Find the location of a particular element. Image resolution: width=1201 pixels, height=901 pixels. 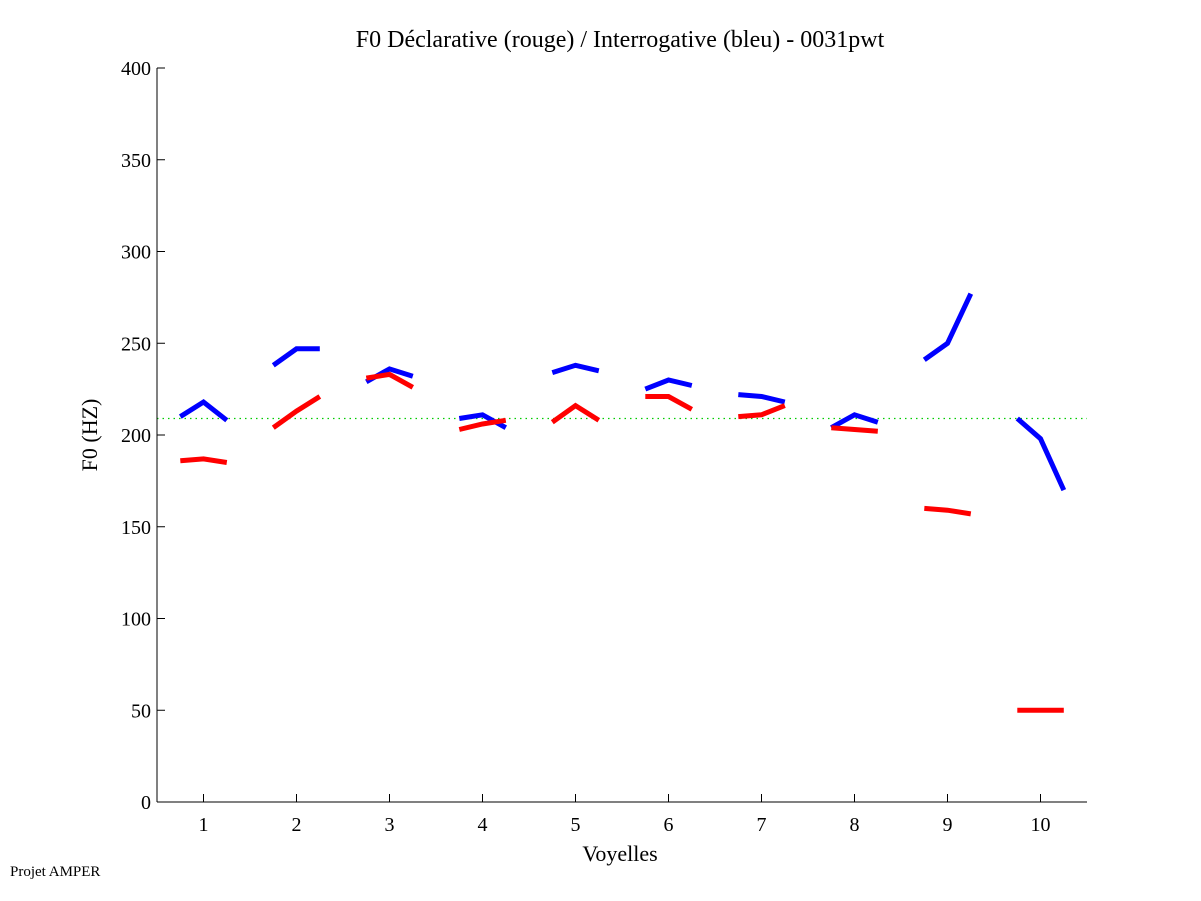

x-tick-label: 3 is located at coordinates (390, 825).